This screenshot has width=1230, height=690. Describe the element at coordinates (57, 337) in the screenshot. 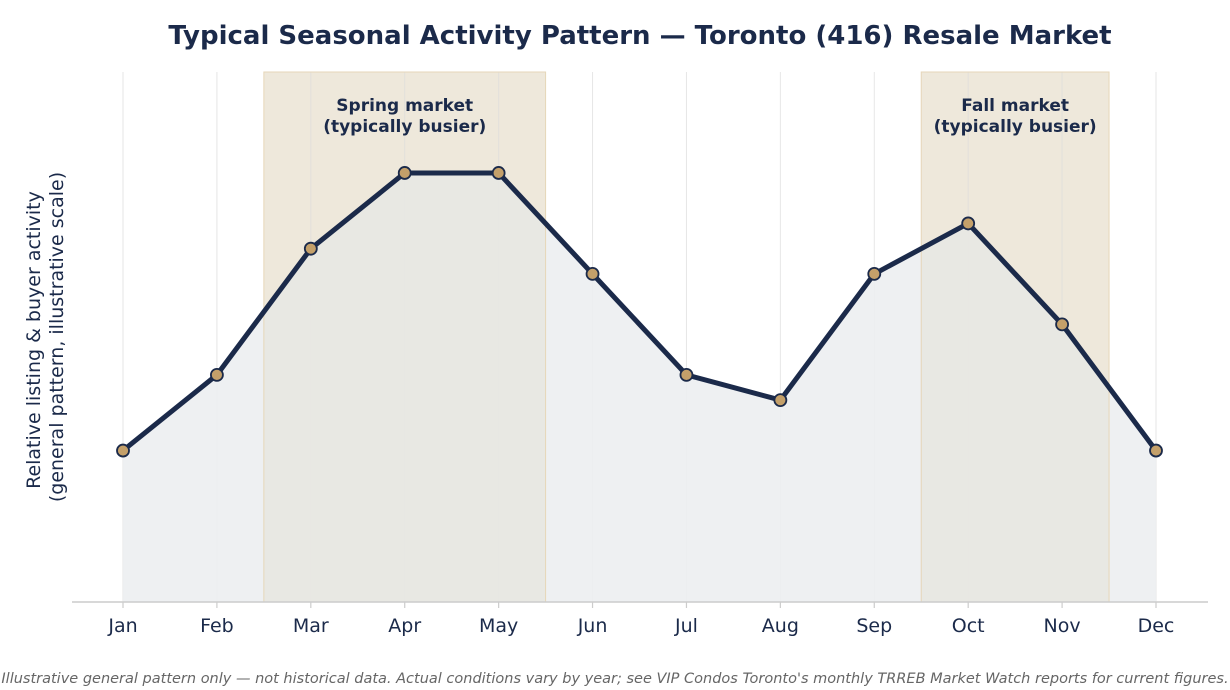

I see `y-axis-label-line-2: (general pattern, illustrative scale)` at that location.